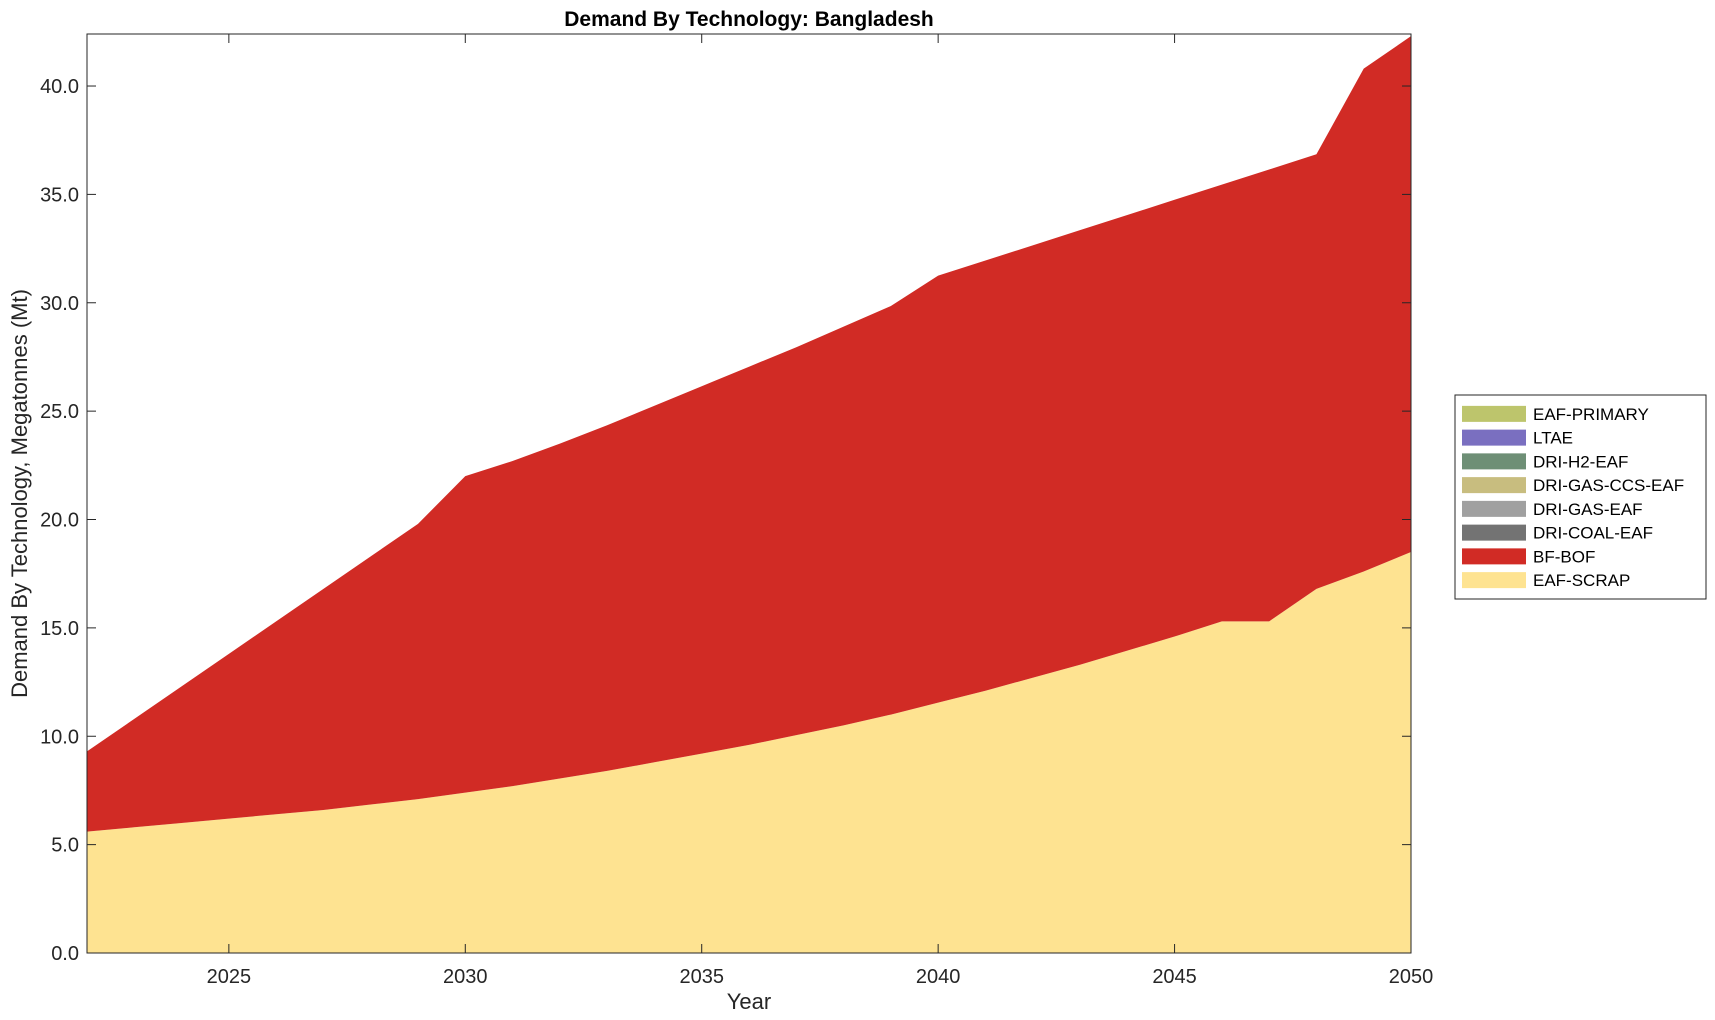  I want to click on y-axis-label: Demand By Technology, Megatonnes (Mt), so click(19, 493).